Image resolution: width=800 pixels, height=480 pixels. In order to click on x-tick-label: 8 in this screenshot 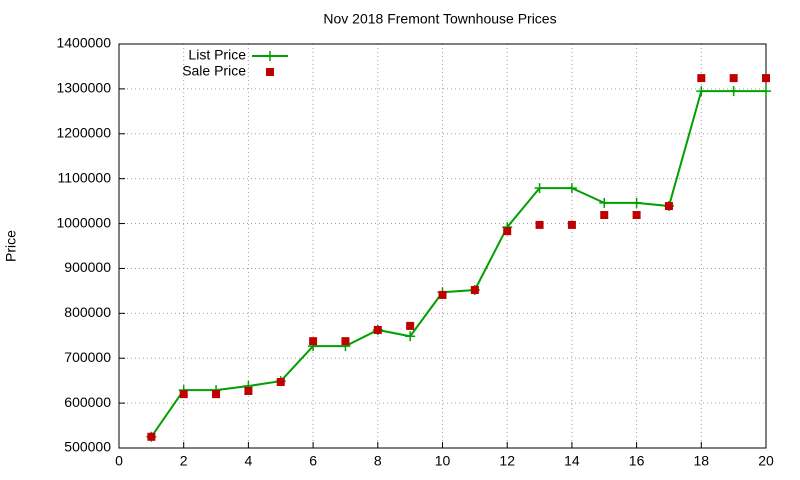, I will do `click(378, 461)`.